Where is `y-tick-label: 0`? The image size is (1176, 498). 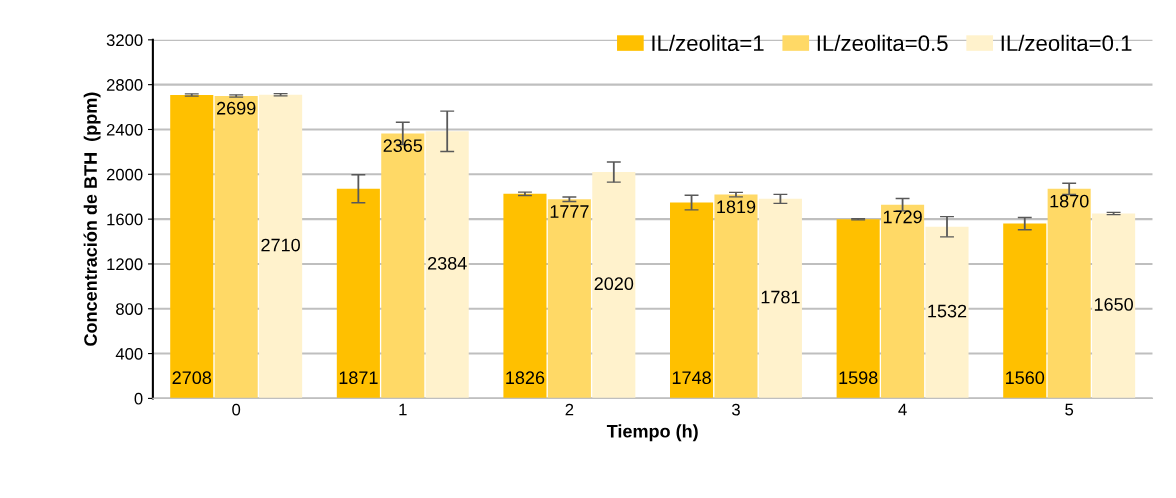
y-tick-label: 0 is located at coordinates (138, 398).